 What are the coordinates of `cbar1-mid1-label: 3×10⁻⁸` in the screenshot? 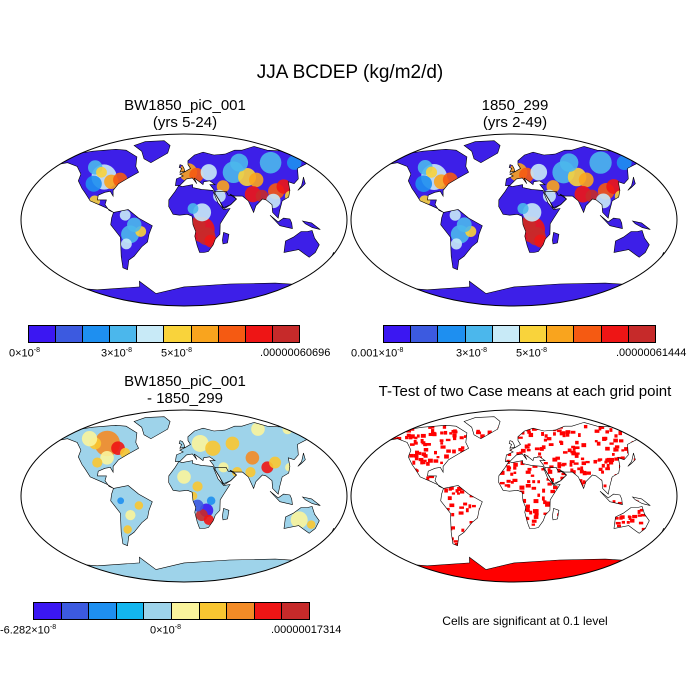 It's located at (117, 353).